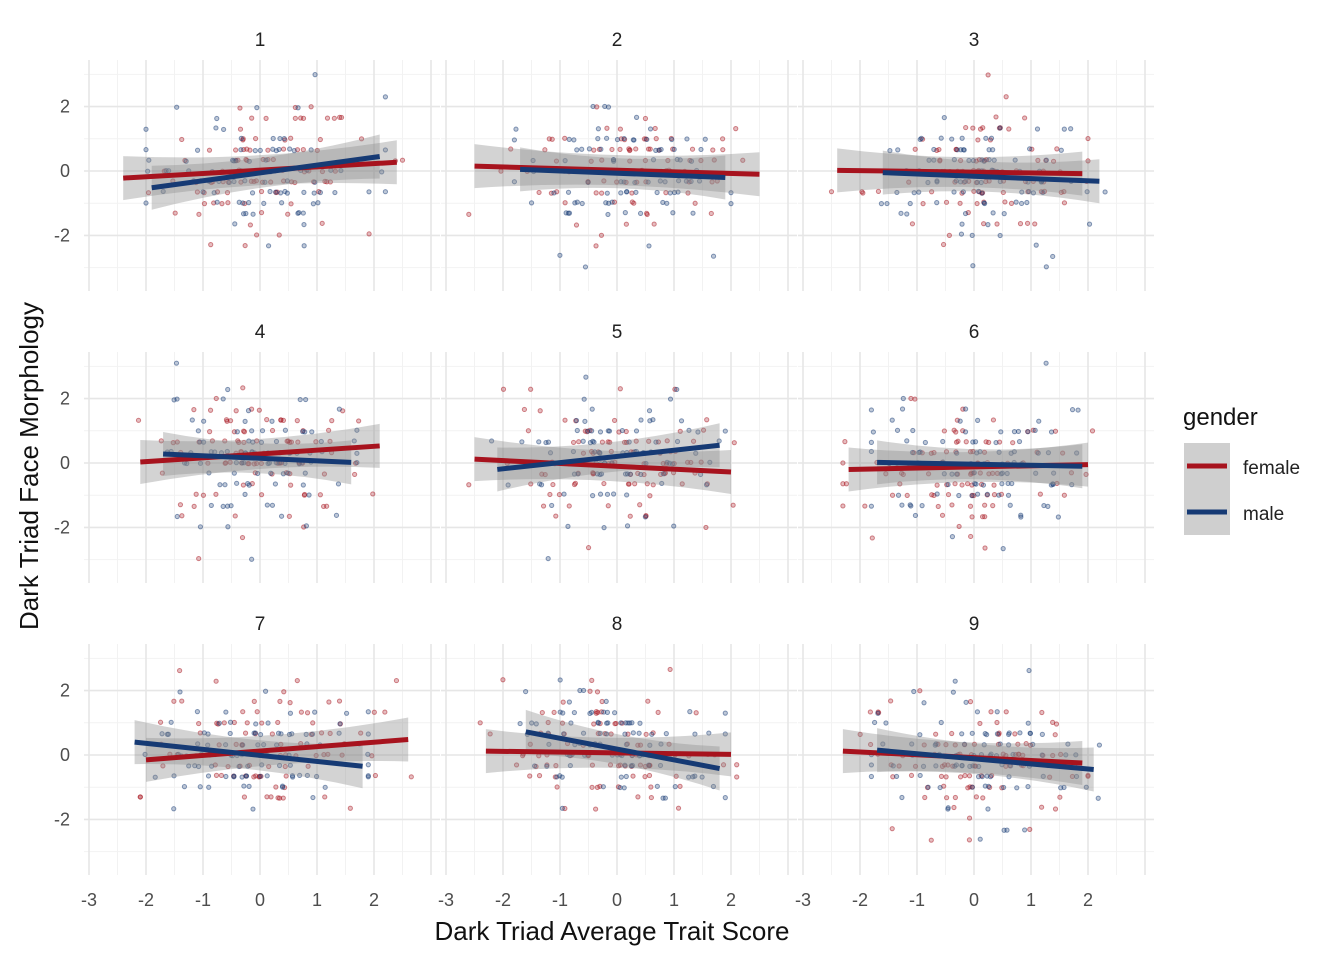 The image size is (1344, 960). Describe the element at coordinates (65, 755) in the screenshot. I see `y-tick-label: 0` at that location.